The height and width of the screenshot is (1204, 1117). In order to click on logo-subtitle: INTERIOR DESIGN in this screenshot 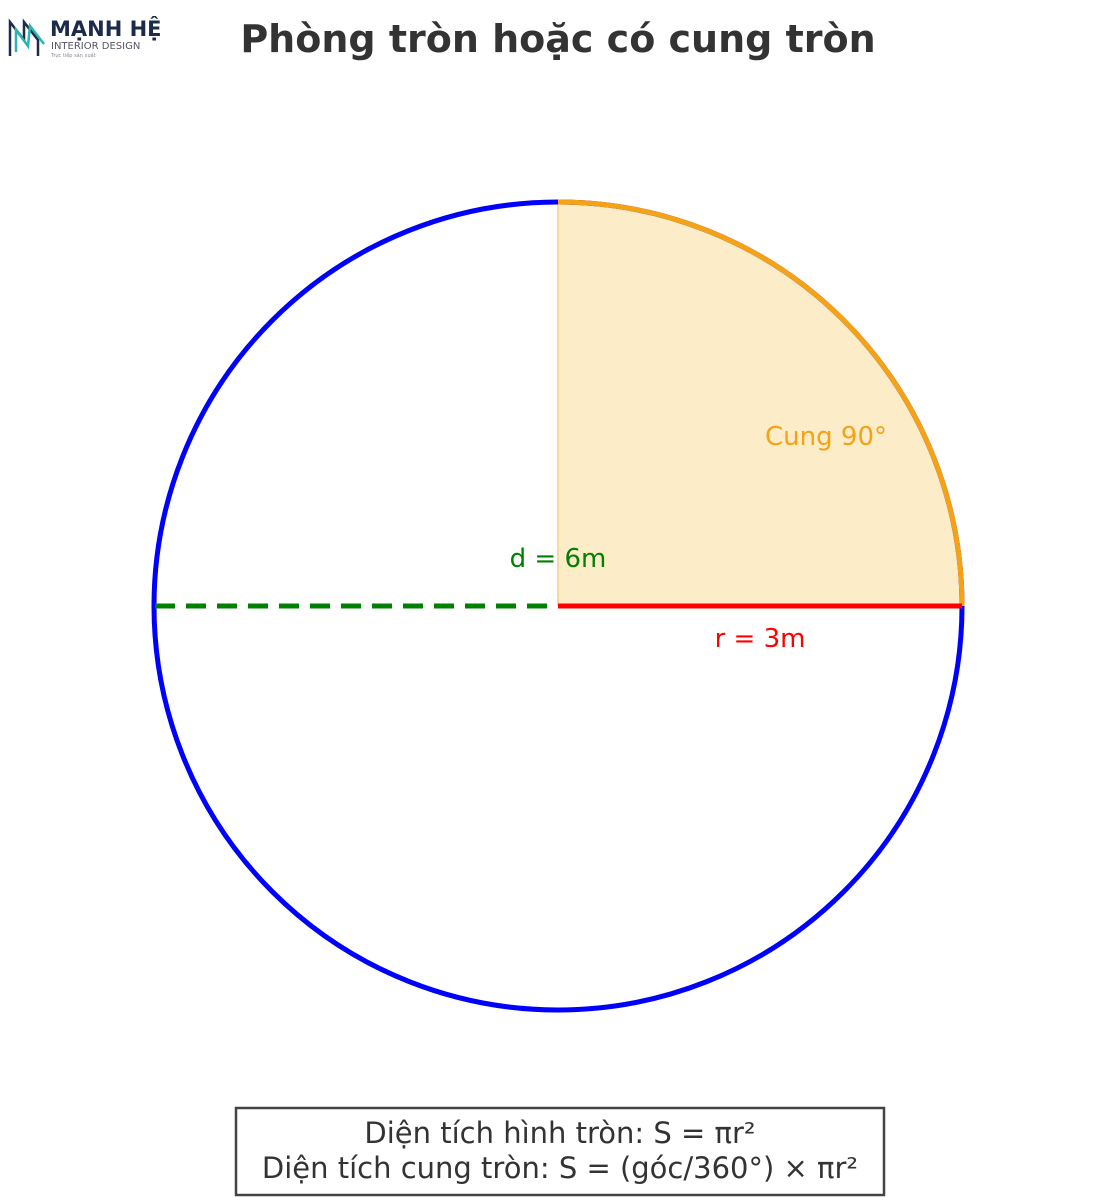, I will do `click(95, 46)`.